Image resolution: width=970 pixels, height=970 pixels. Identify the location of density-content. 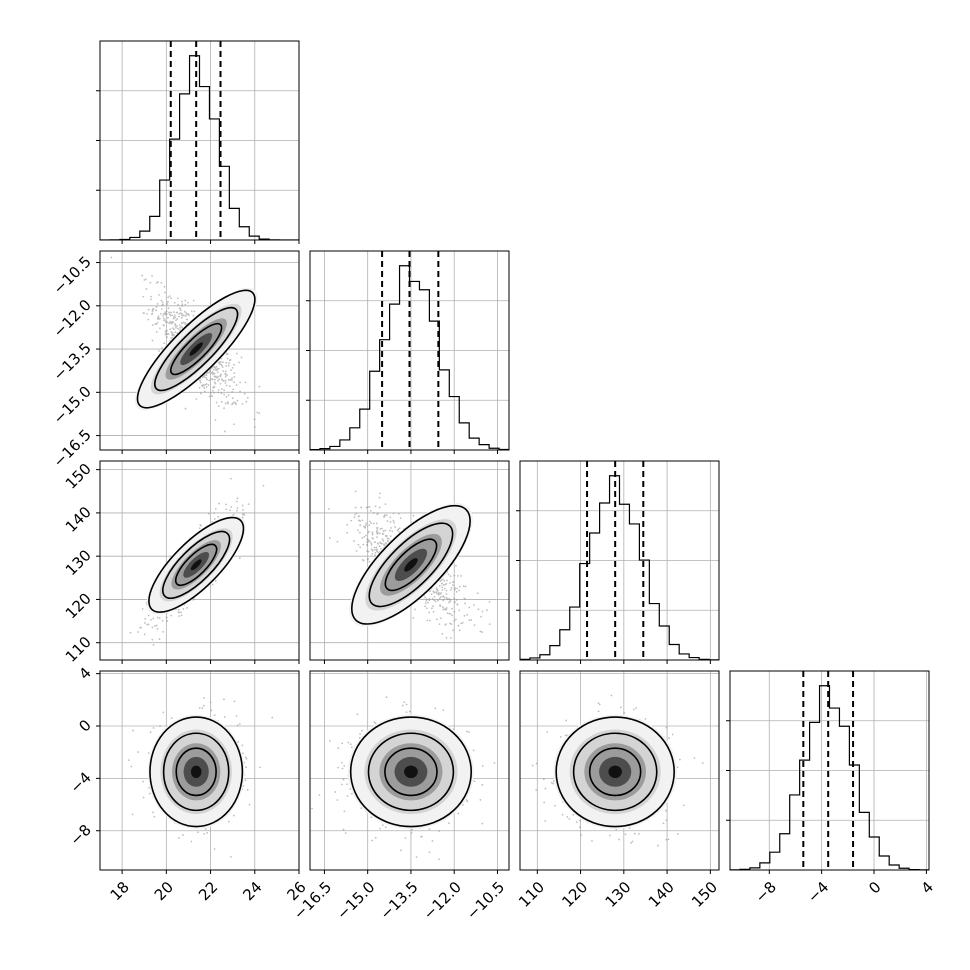
(197, 561).